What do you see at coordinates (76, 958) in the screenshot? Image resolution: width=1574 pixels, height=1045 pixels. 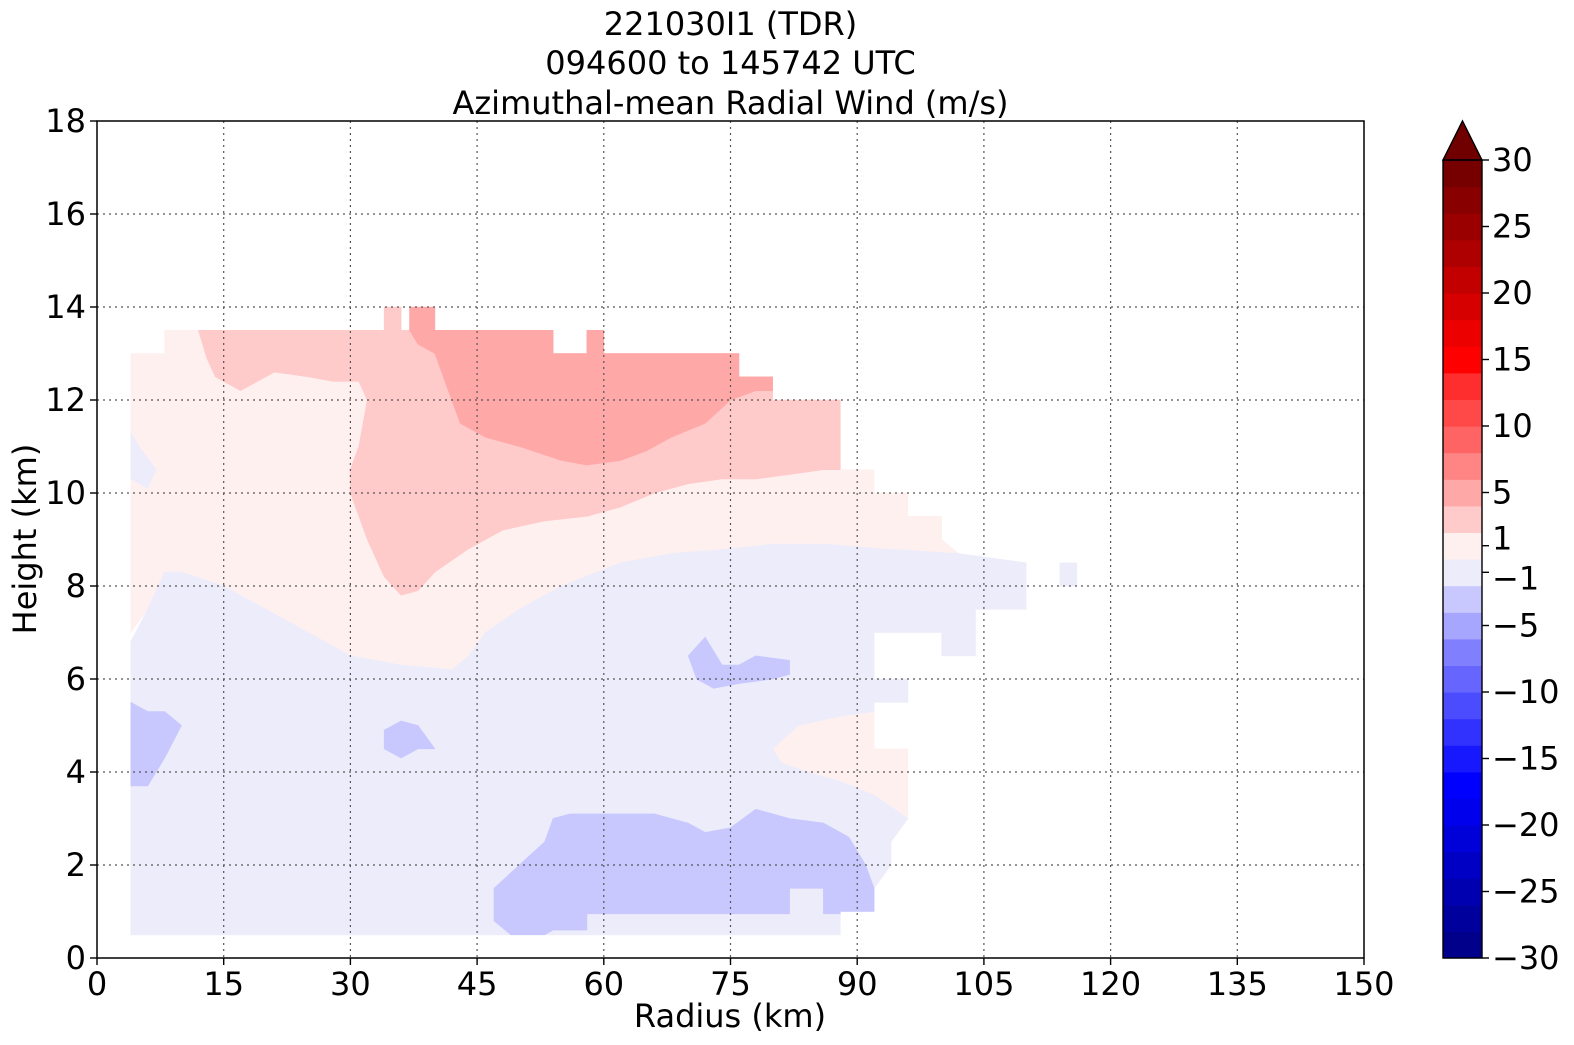 I see `y-tick-label: 0` at bounding box center [76, 958].